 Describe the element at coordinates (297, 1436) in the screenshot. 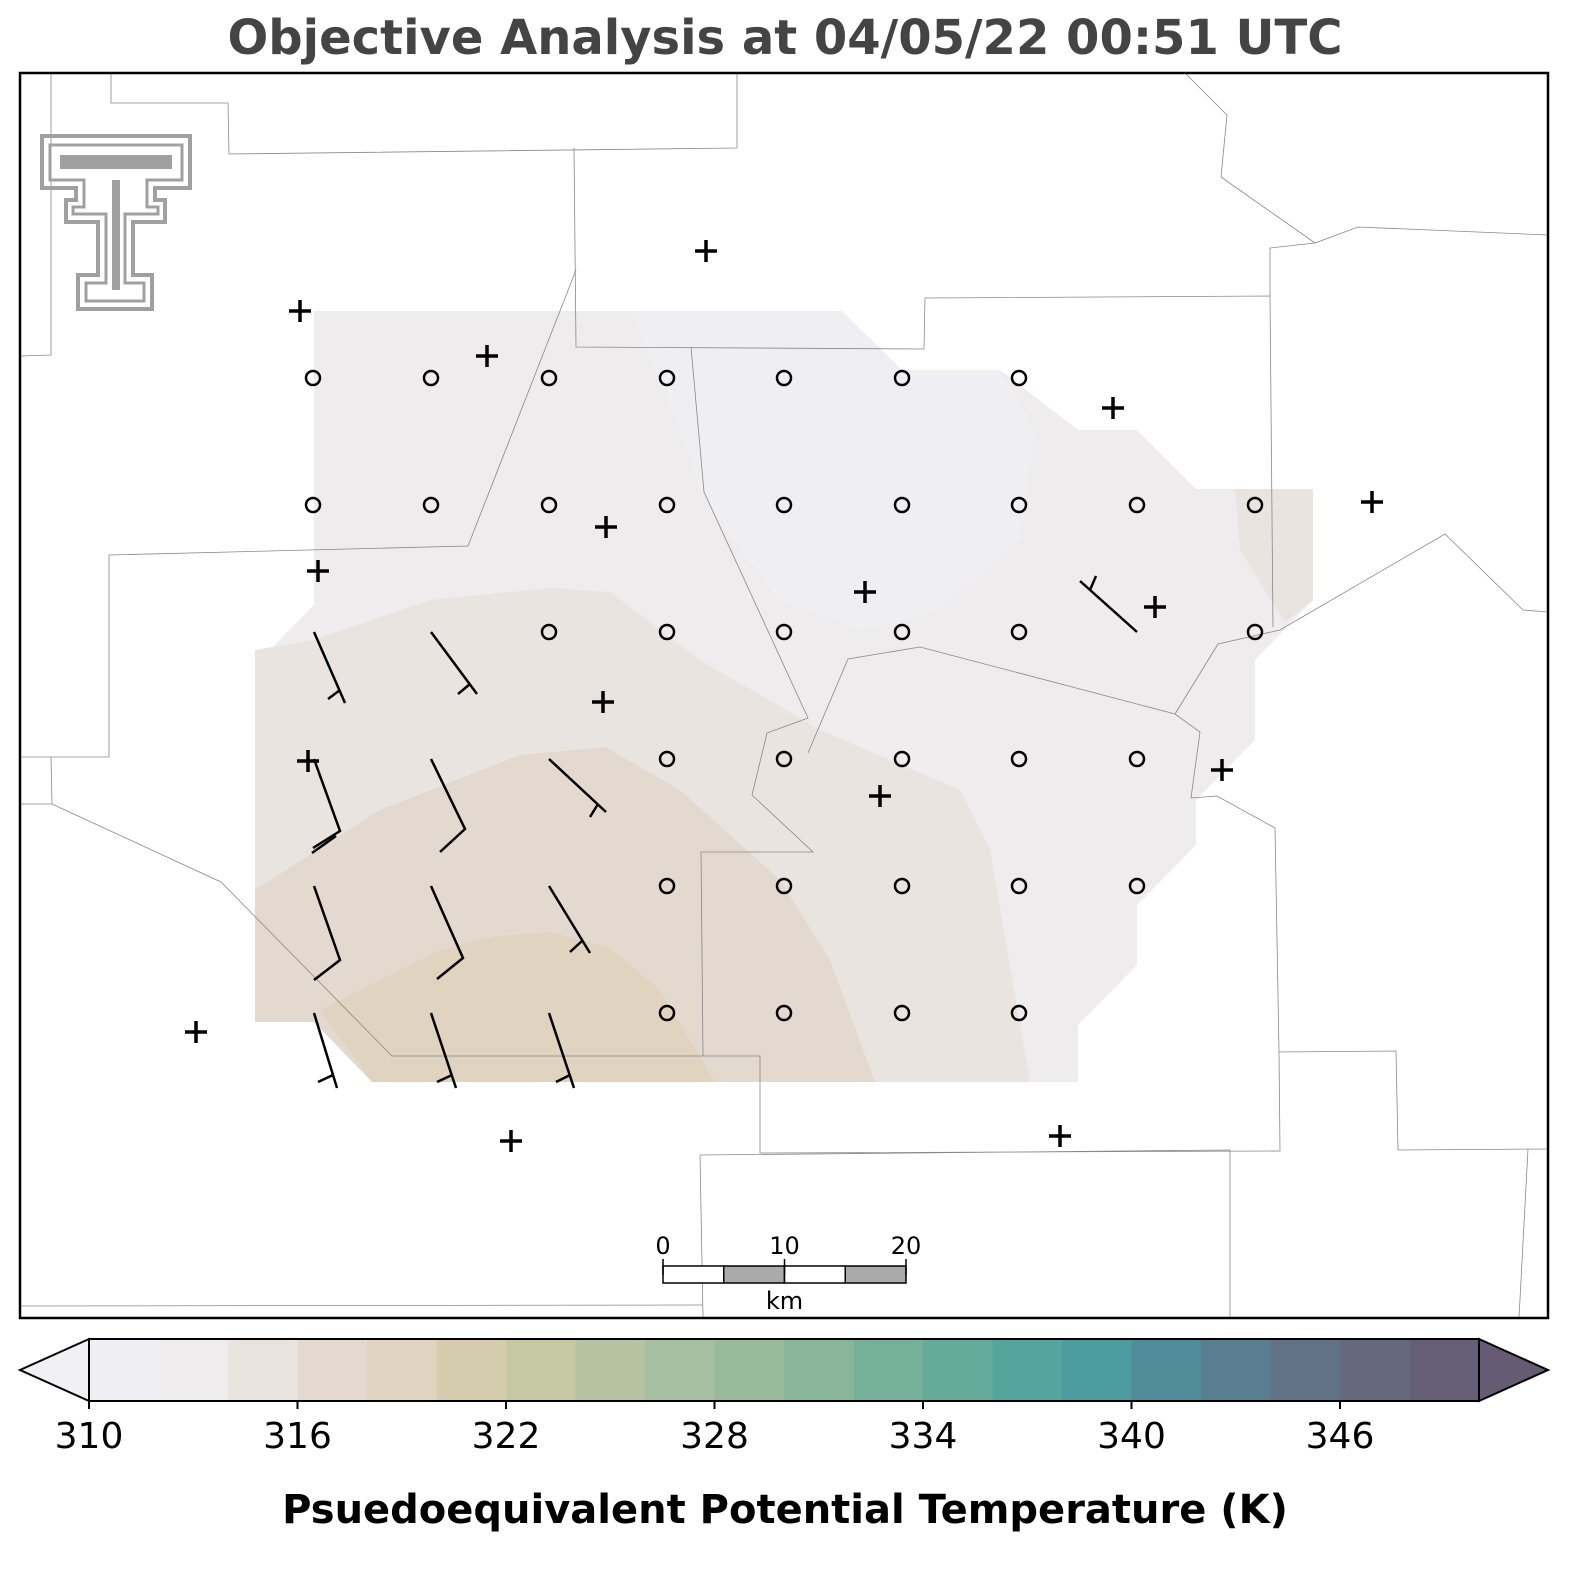

I see `colorbar-tick-label: 316` at that location.